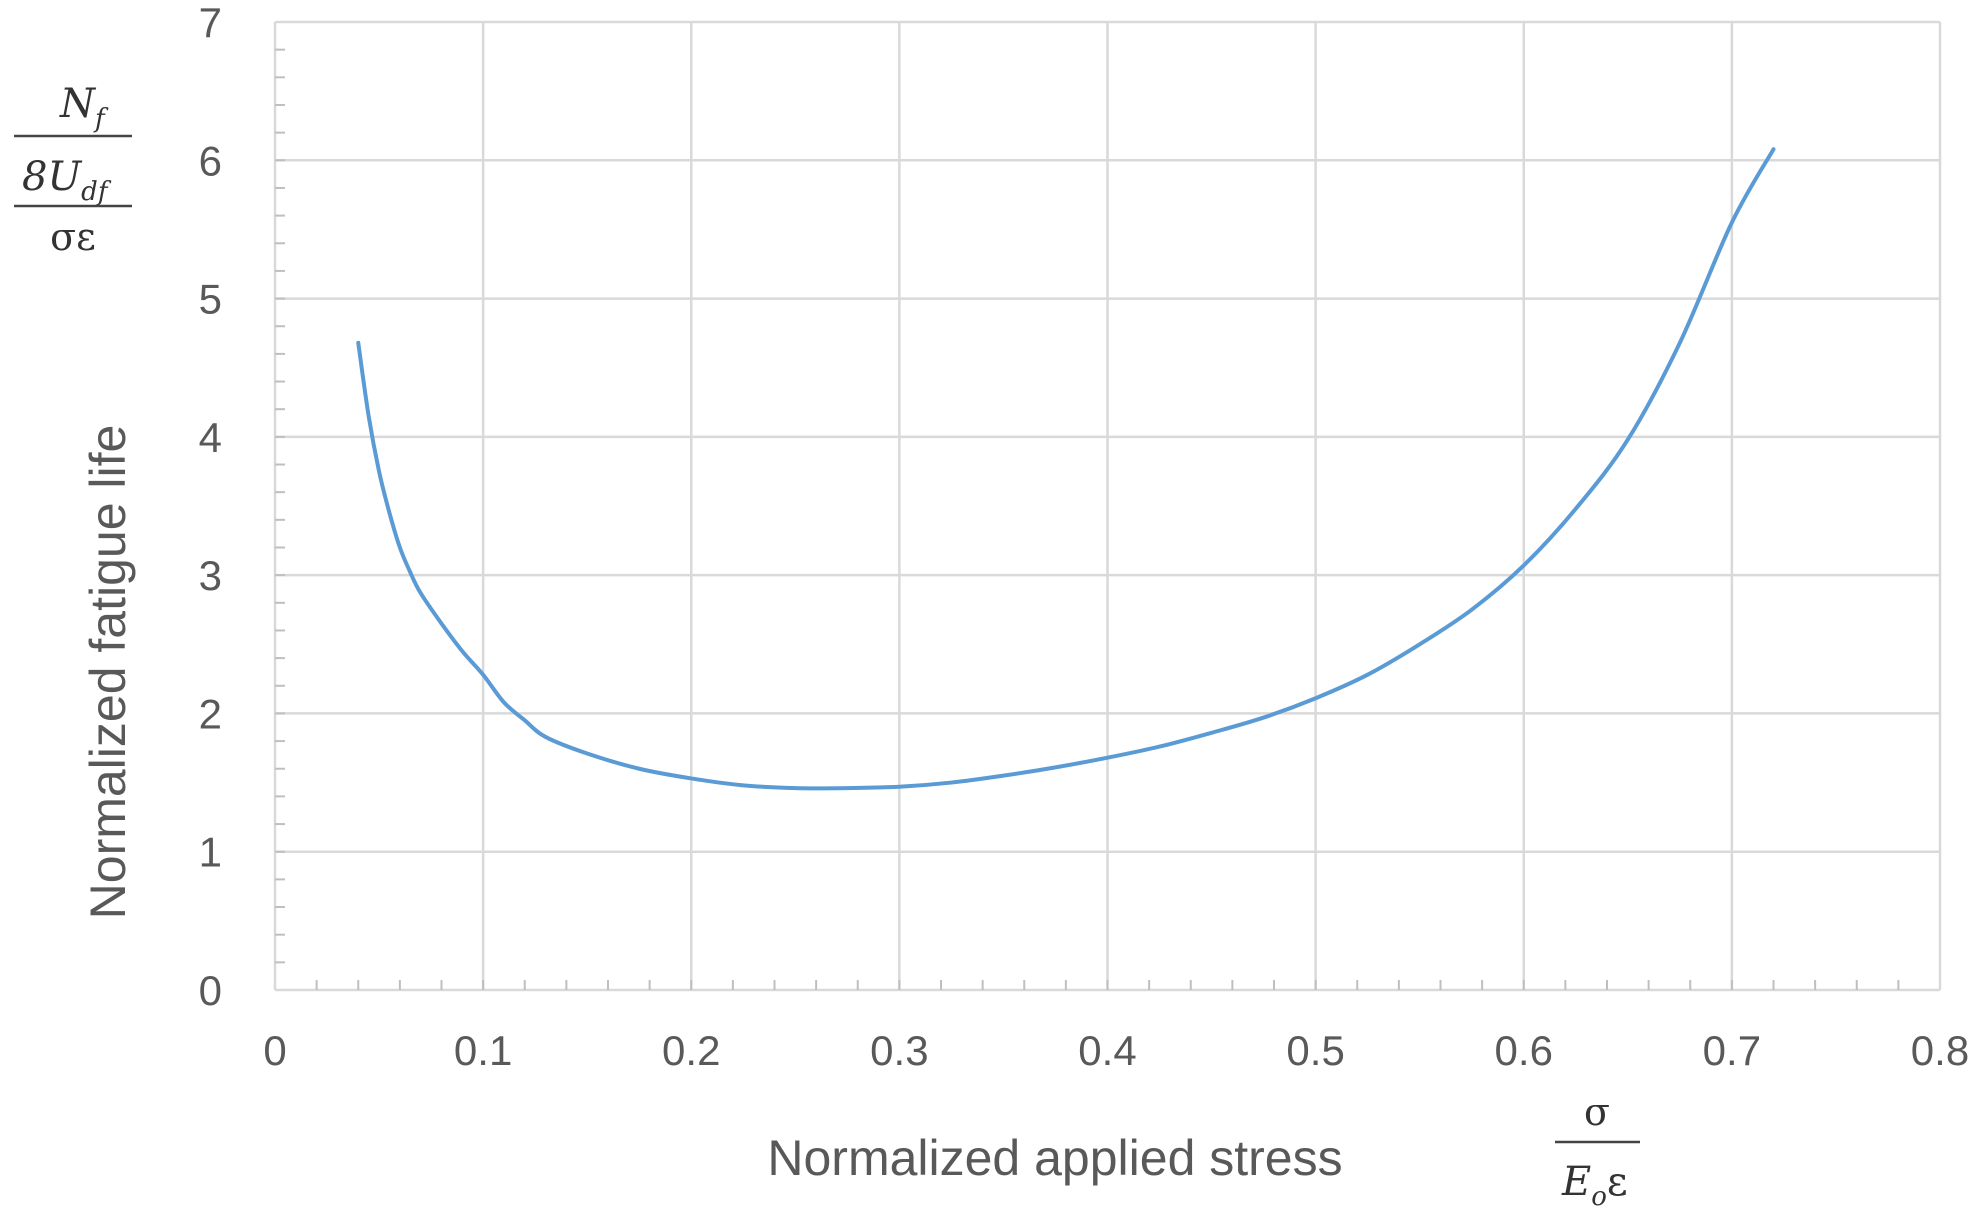 Image resolution: width=1984 pixels, height=1219 pixels. I want to click on x-tick-label: 0.1, so click(483, 1050).